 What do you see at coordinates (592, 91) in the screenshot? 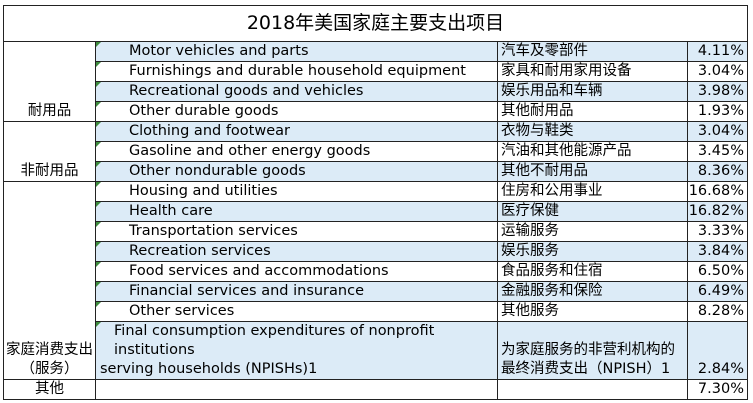
I see `item-zh: 娱乐用品和车辆` at bounding box center [592, 91].